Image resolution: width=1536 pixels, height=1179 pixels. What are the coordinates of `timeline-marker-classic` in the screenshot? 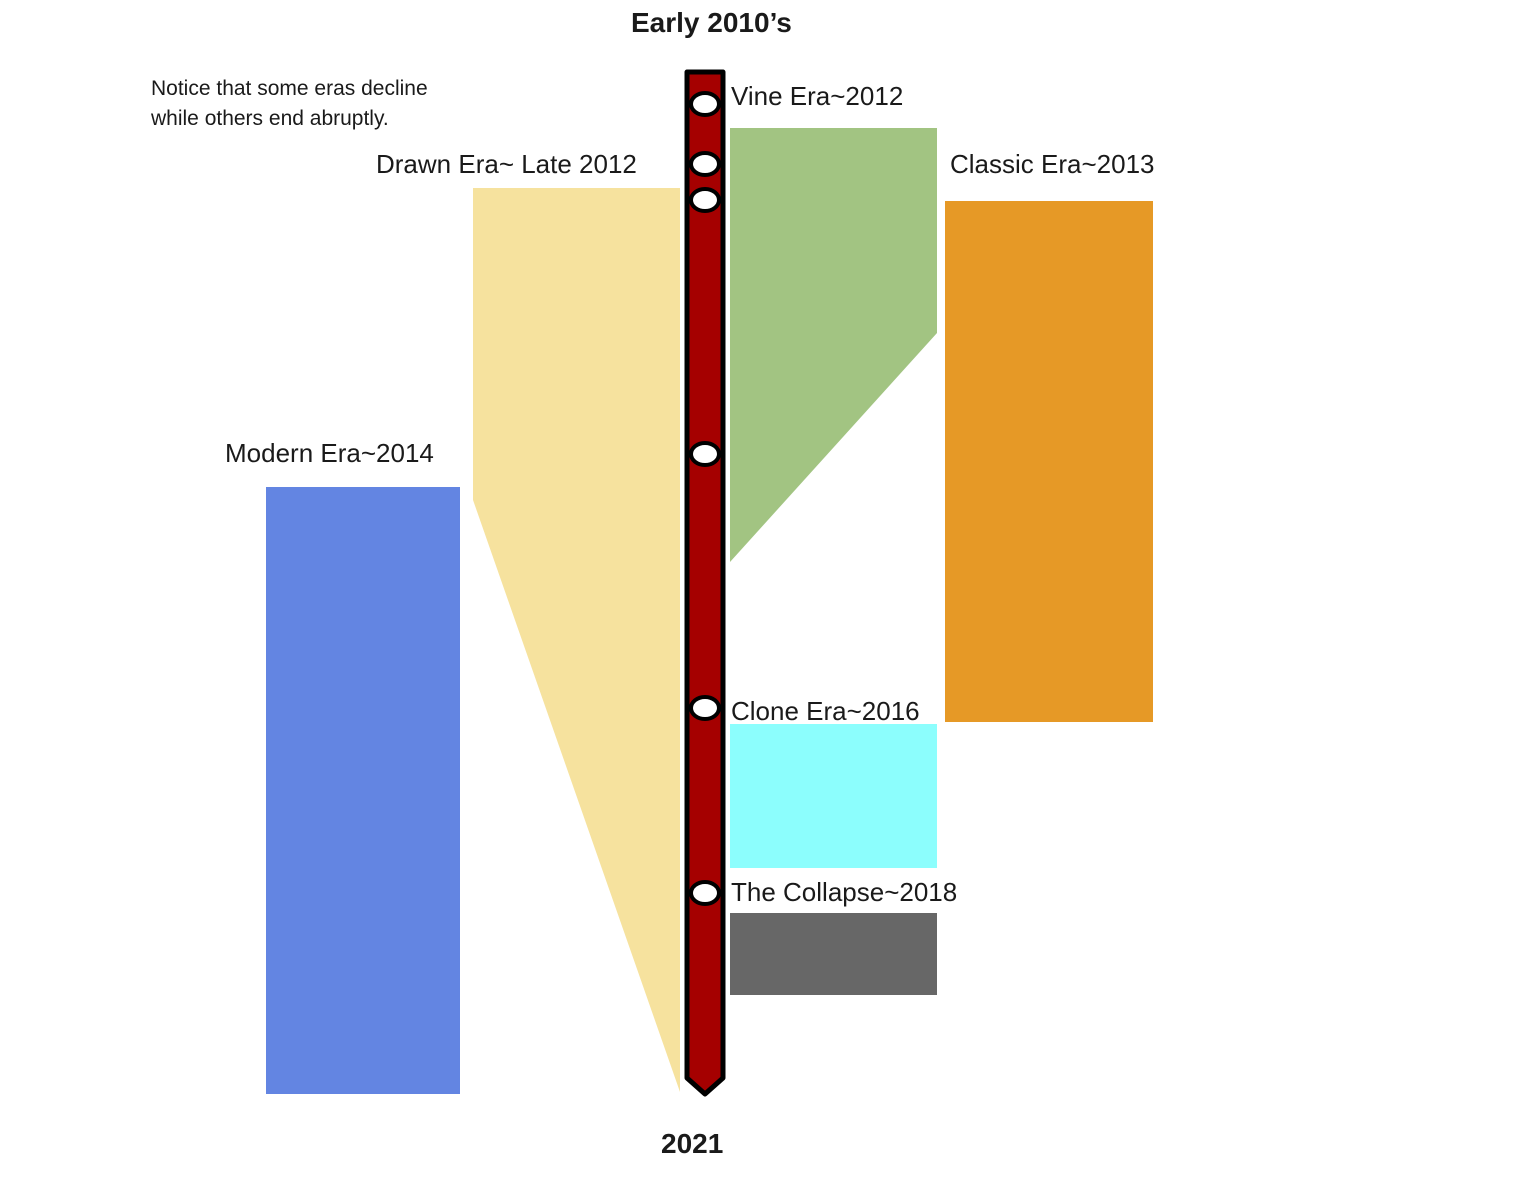 It's located at (705, 200).